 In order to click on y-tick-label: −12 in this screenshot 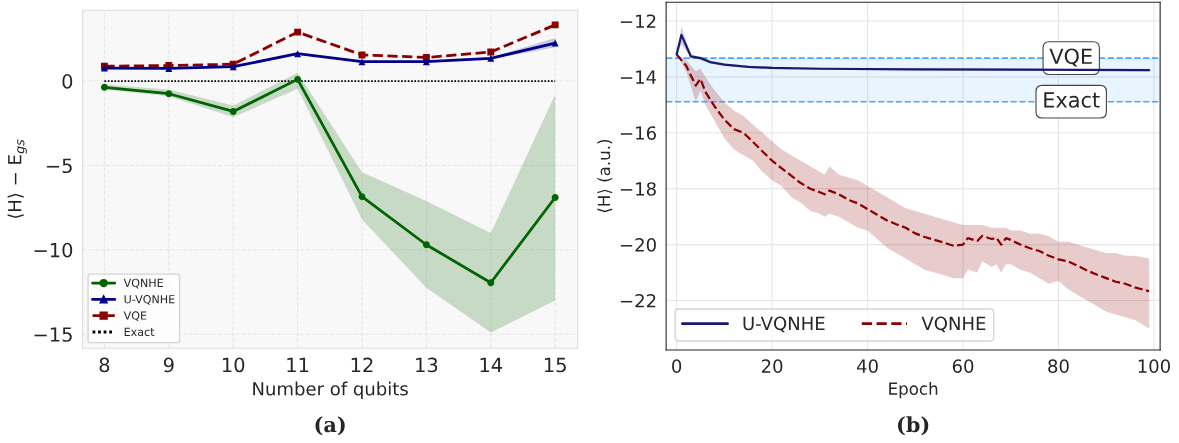, I will do `click(638, 21)`.